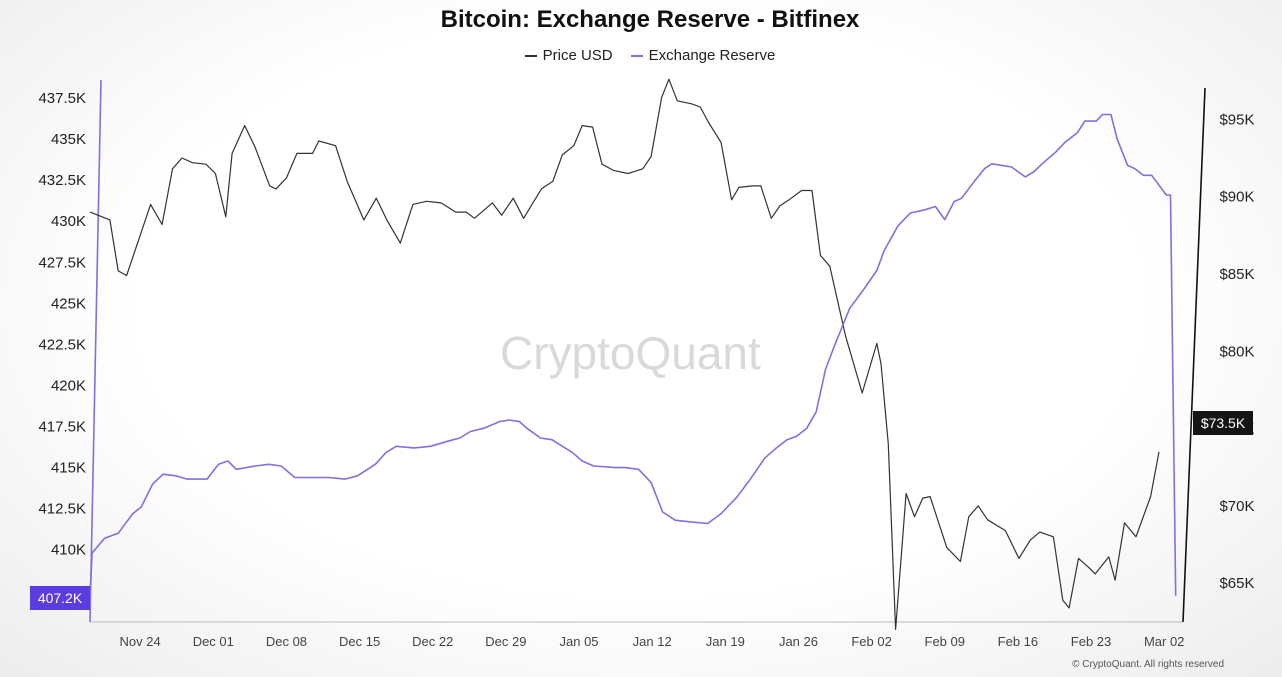  I want to click on x-tick-label: Mar 02, so click(1164, 641).